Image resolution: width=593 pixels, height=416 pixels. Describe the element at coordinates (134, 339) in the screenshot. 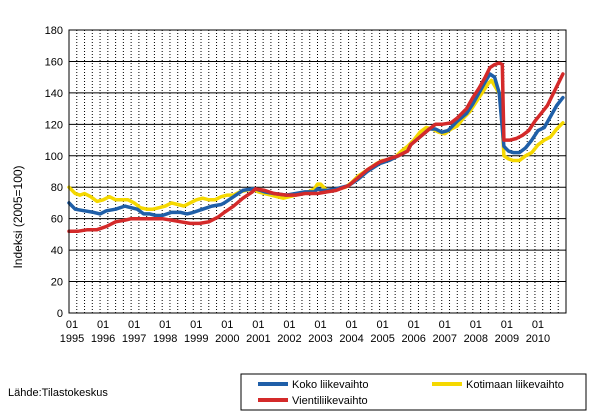

I see `x-tick-year: 1997` at that location.